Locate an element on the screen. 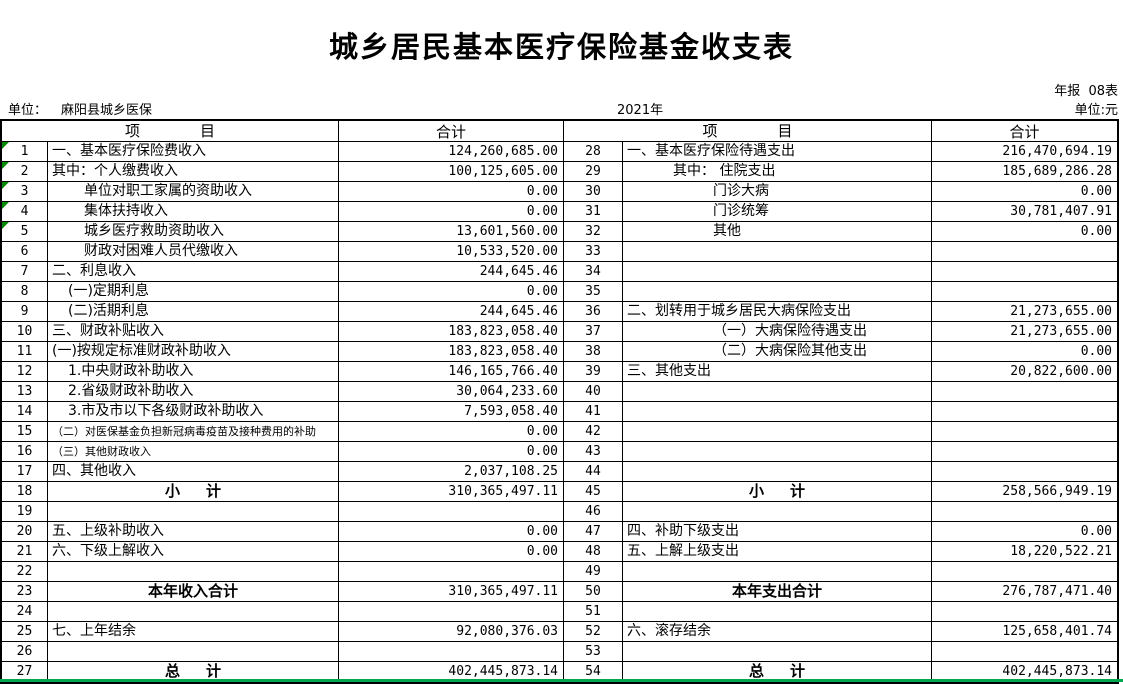 Image resolution: width=1123 pixels, height=684 pixels. item-cell: 城乡医疗救助资助收入 is located at coordinates (193, 232).